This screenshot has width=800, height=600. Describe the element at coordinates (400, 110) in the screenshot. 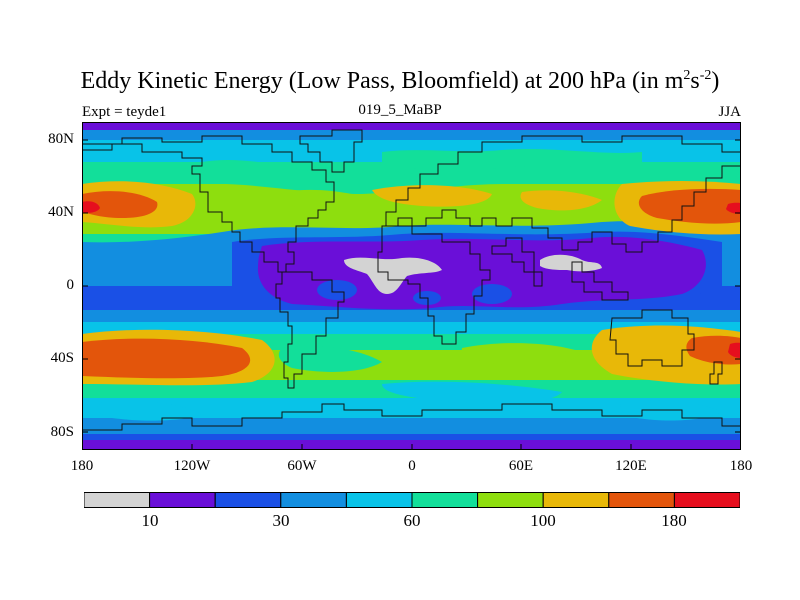

I see `experiment-id: 019_5_MaBP` at that location.